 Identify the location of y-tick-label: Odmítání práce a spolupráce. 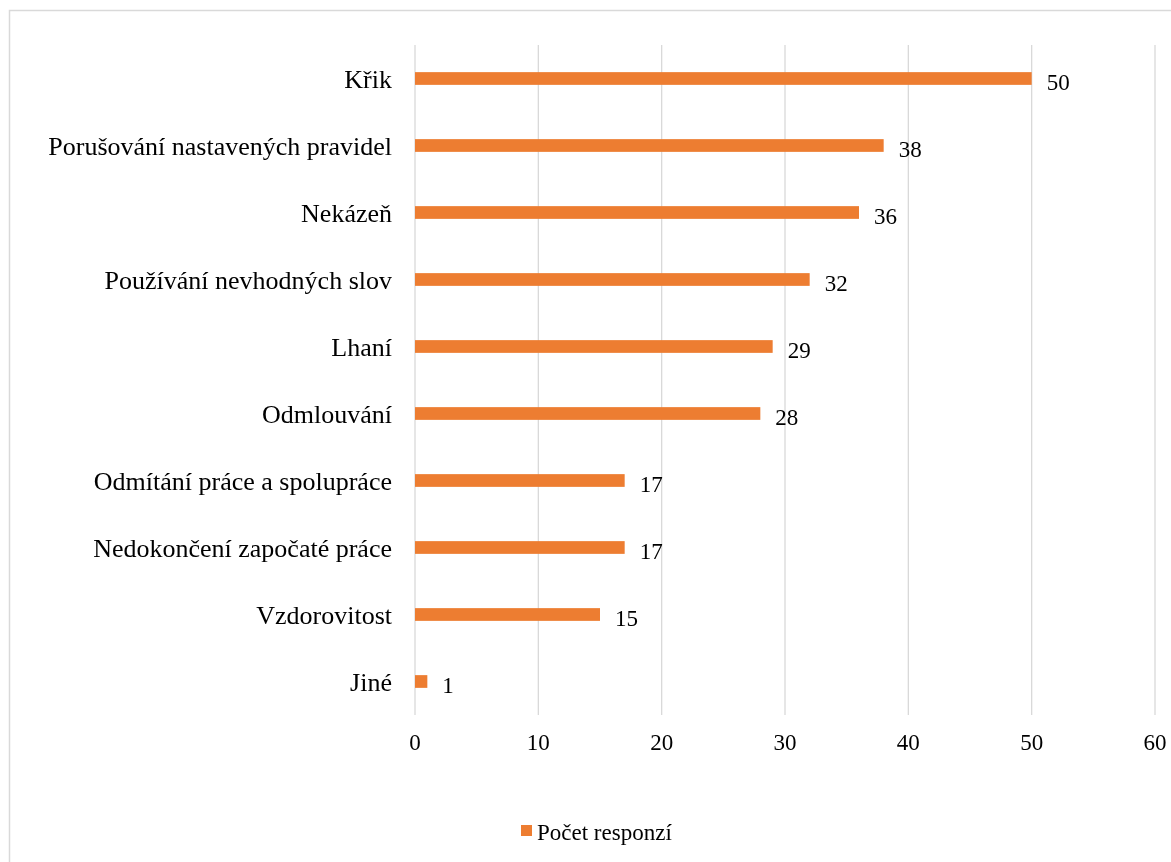
(242, 481).